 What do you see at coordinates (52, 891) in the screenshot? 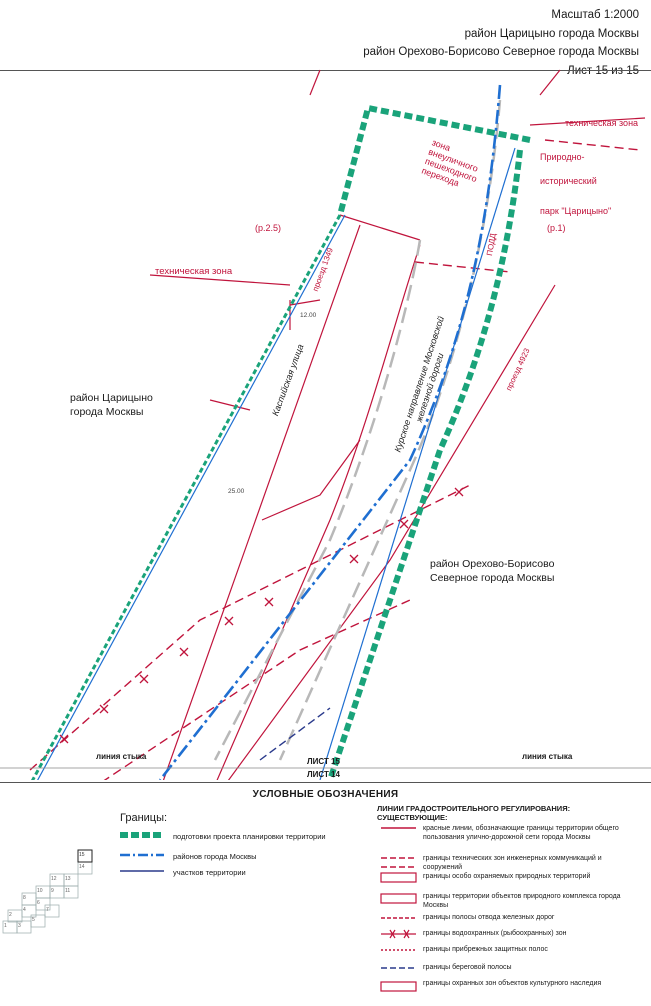
I see `index-cell-9: 9` at bounding box center [52, 891].